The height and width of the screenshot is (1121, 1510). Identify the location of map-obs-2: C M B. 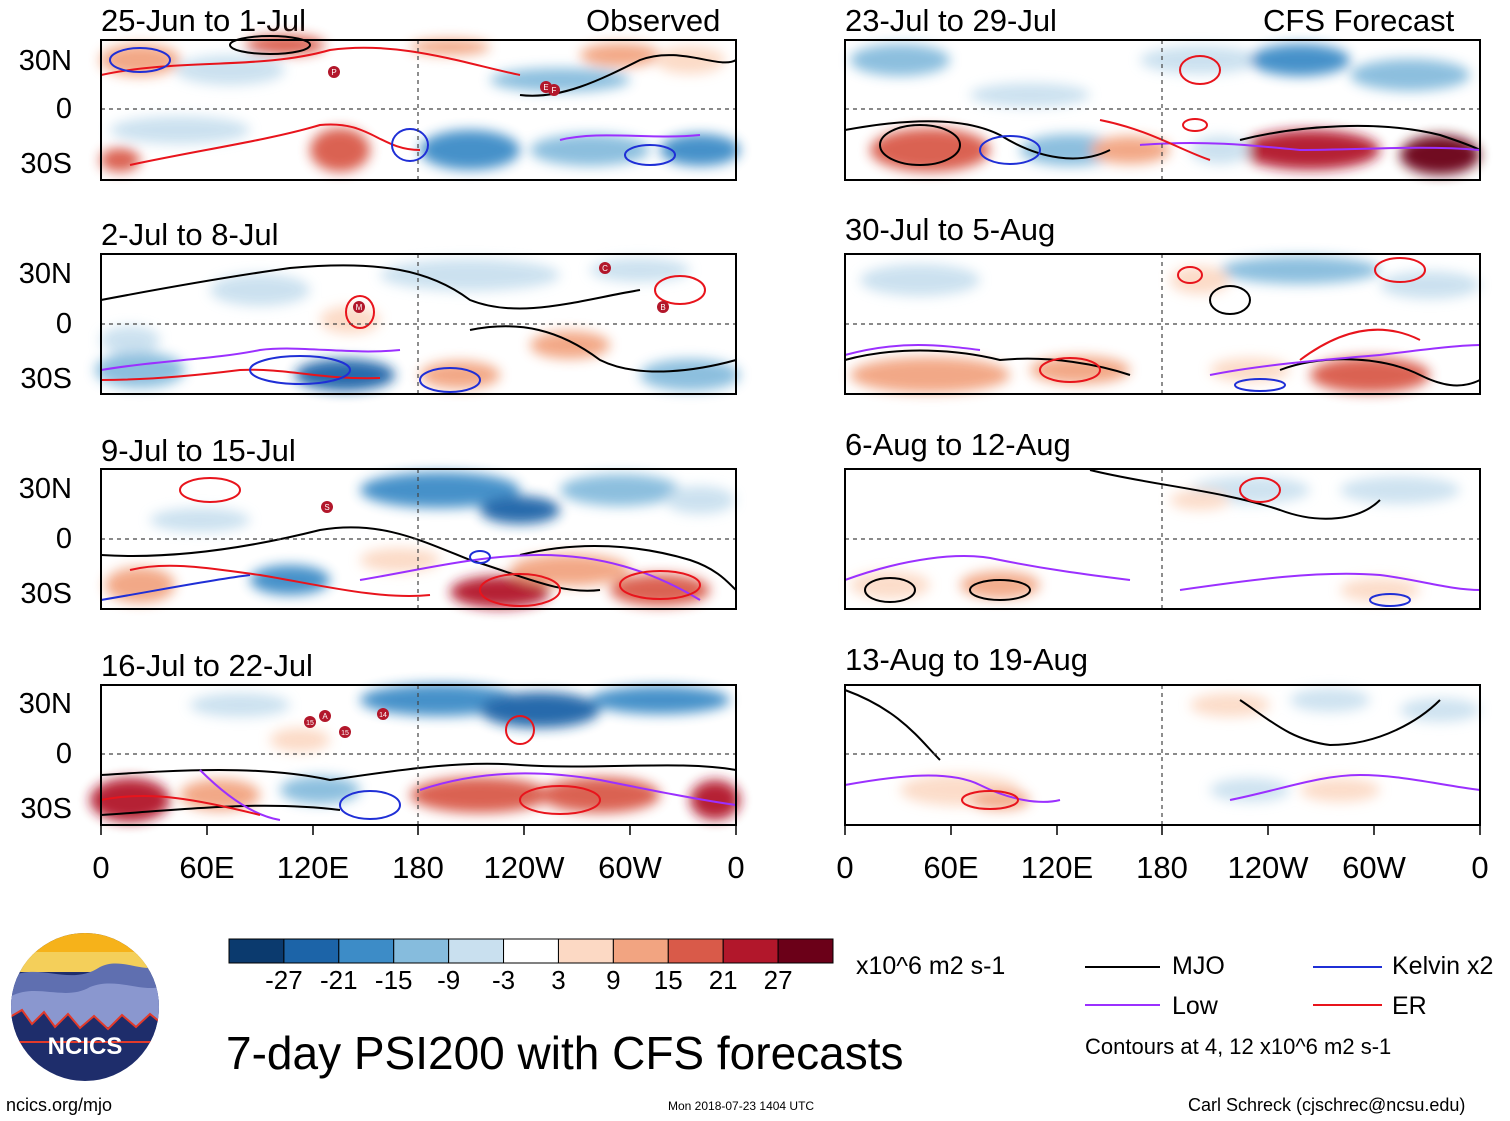
(417, 324).